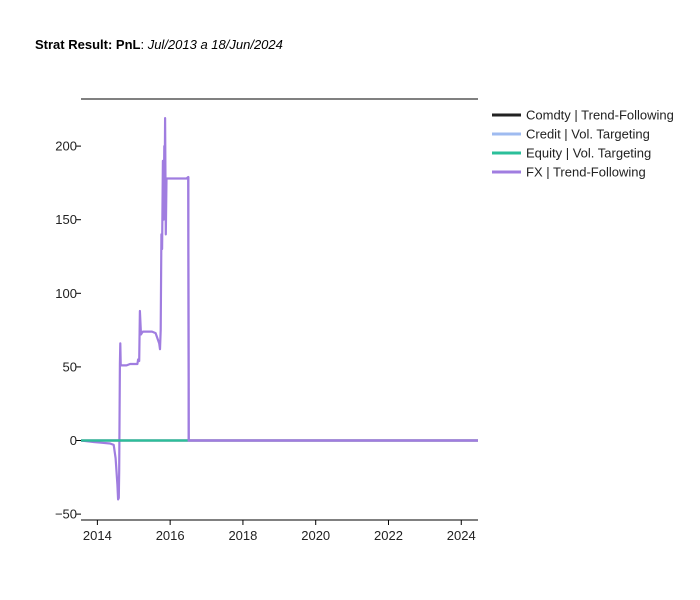  Describe the element at coordinates (315, 535) in the screenshot. I see `x-tick-label: 2020` at that location.